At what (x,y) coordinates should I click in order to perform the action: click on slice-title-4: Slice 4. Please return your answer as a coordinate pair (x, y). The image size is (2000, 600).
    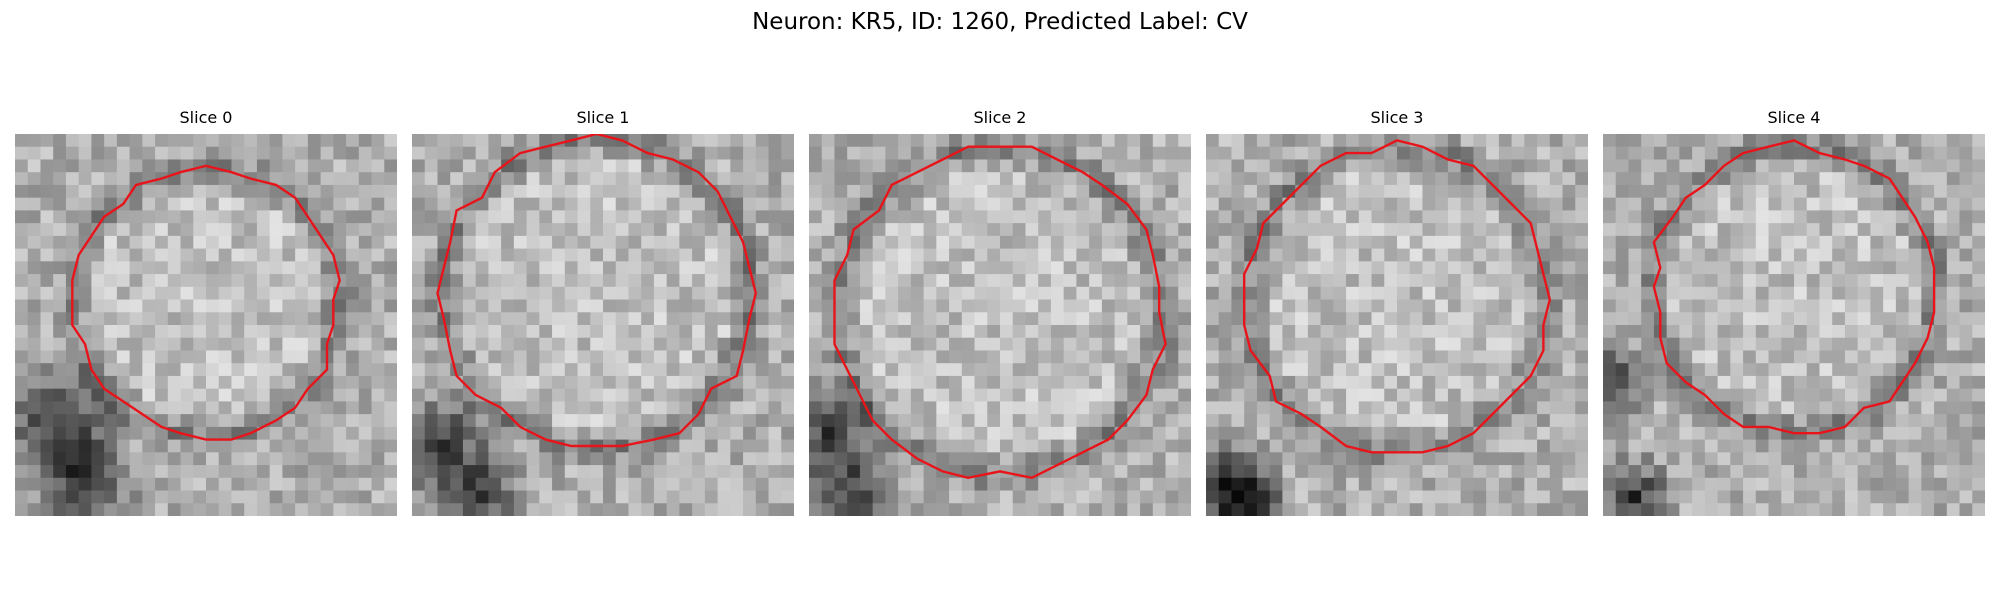
    Looking at the image, I should click on (1794, 117).